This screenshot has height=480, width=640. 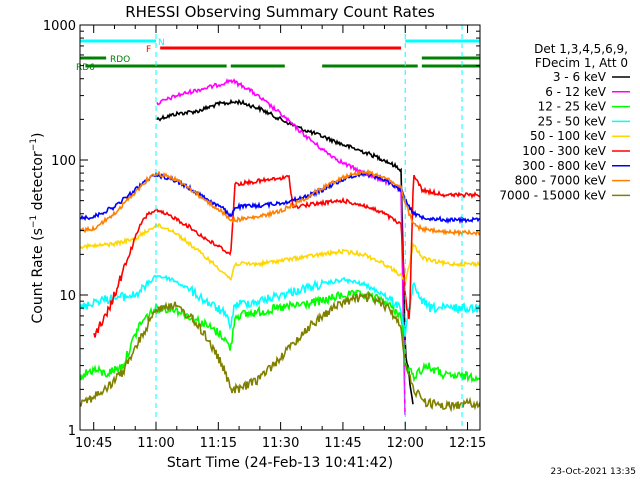 I want to click on x-tick-label-1: 10:45, so click(x=93, y=443).